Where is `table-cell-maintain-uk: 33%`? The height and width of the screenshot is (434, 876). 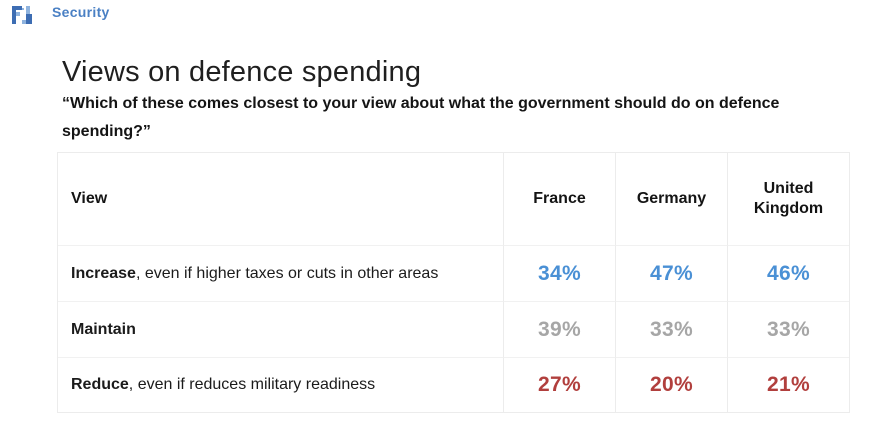 table-cell-maintain-uk: 33% is located at coordinates (788, 329).